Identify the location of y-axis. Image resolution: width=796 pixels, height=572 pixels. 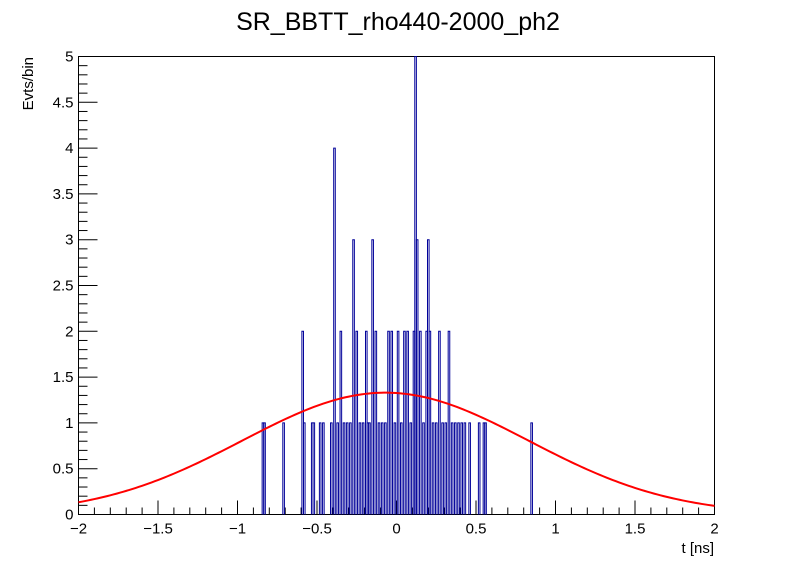
(88, 285).